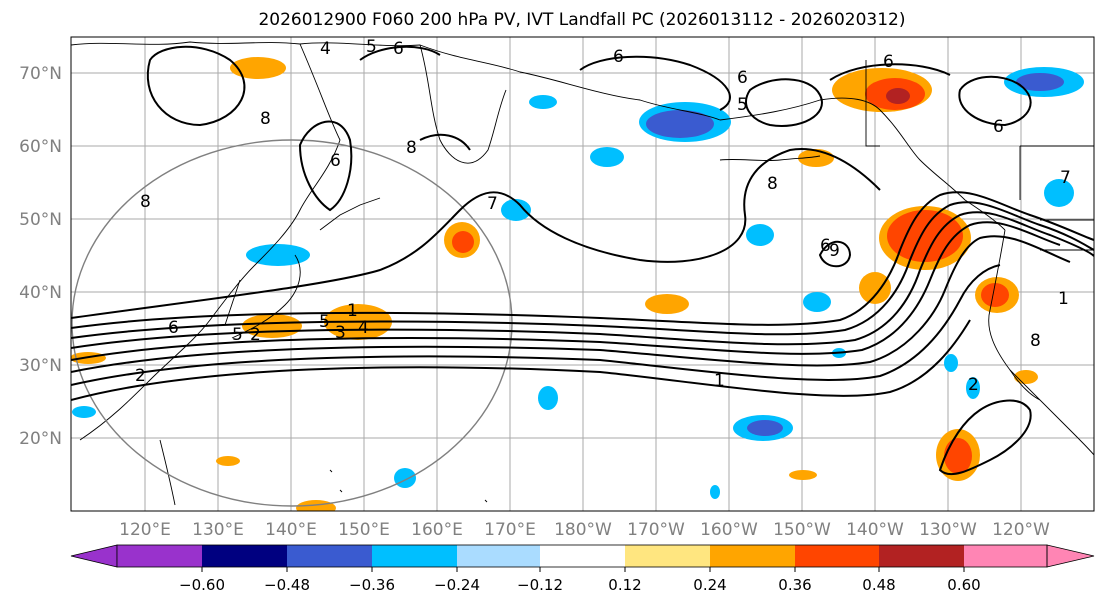 This screenshot has height=608, width=1105. Describe the element at coordinates (540, 585) in the screenshot. I see `colorbar-tick-label: −0.12` at that location.